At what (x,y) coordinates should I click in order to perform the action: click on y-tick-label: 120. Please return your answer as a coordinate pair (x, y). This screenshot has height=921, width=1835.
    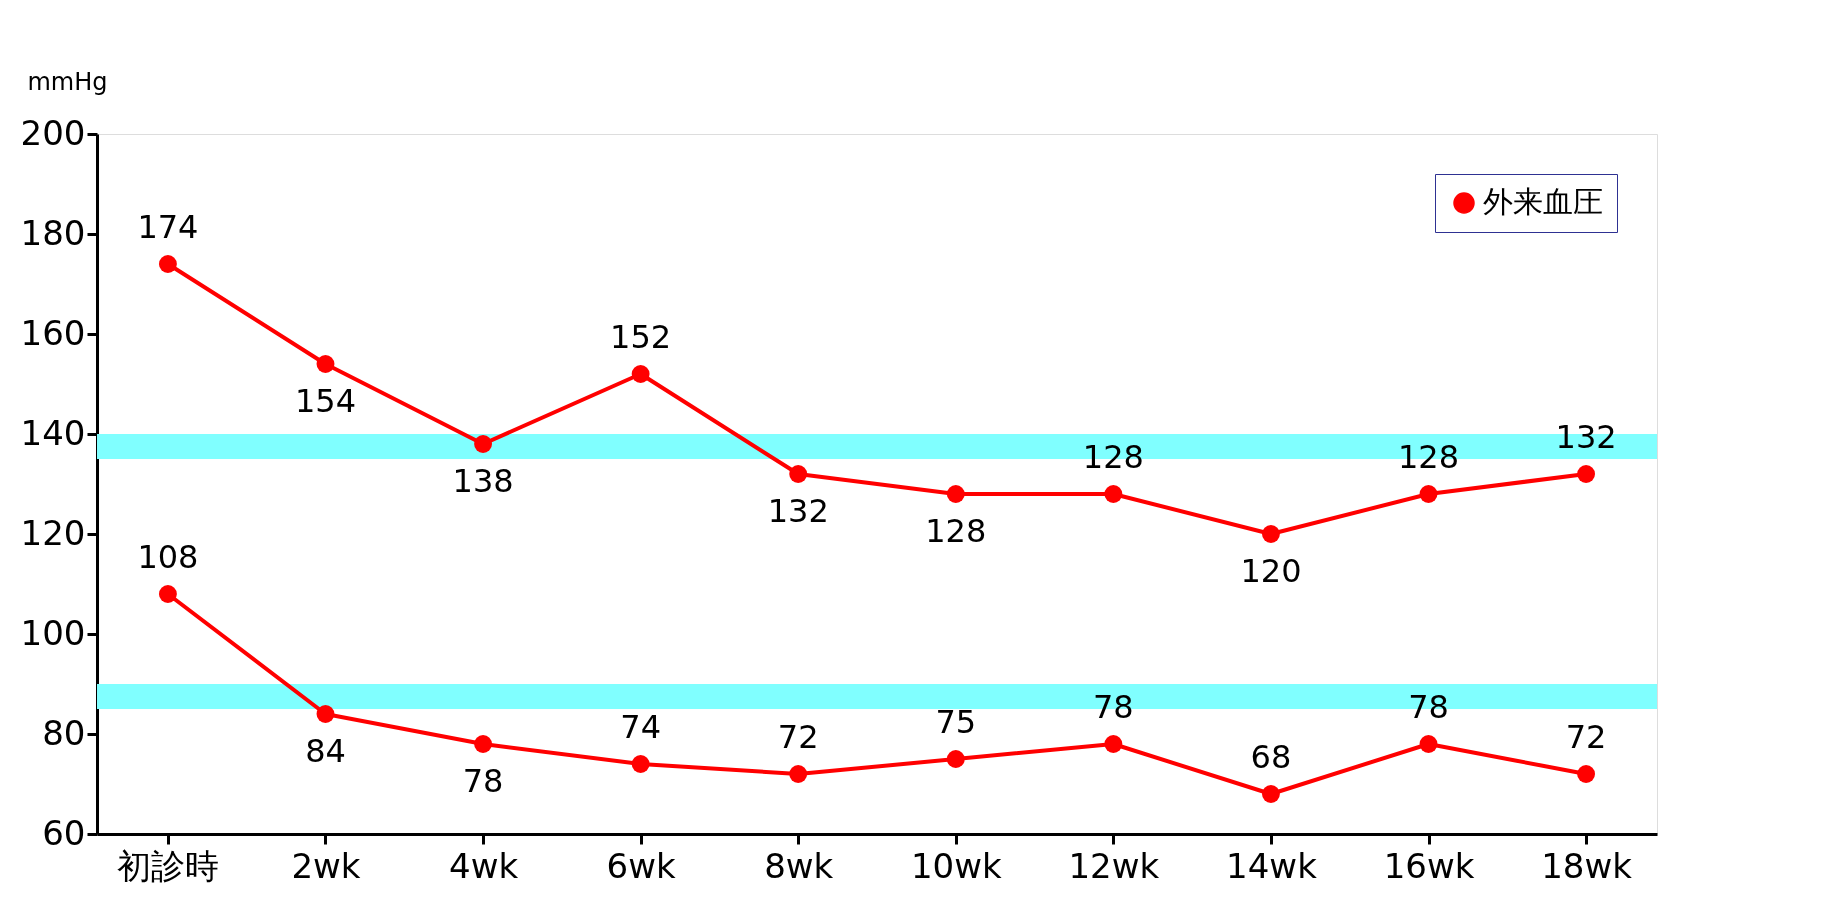
    Looking at the image, I should click on (53, 532).